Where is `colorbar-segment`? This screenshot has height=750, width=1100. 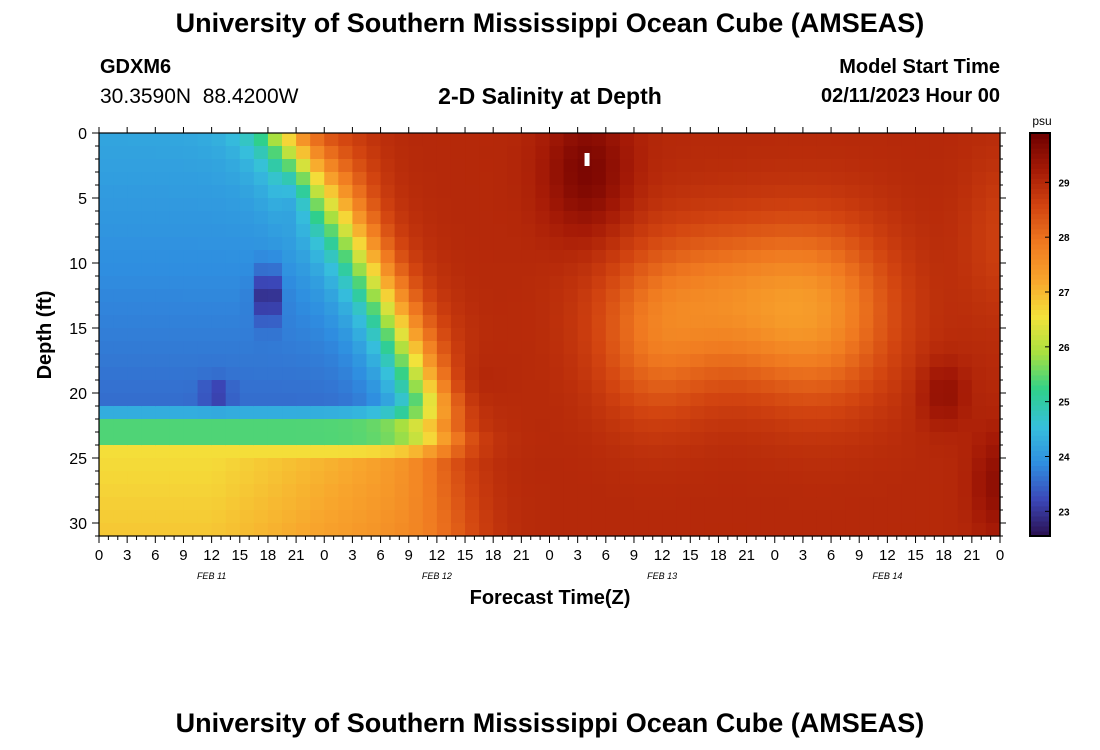
colorbar-segment is located at coordinates (1040, 141).